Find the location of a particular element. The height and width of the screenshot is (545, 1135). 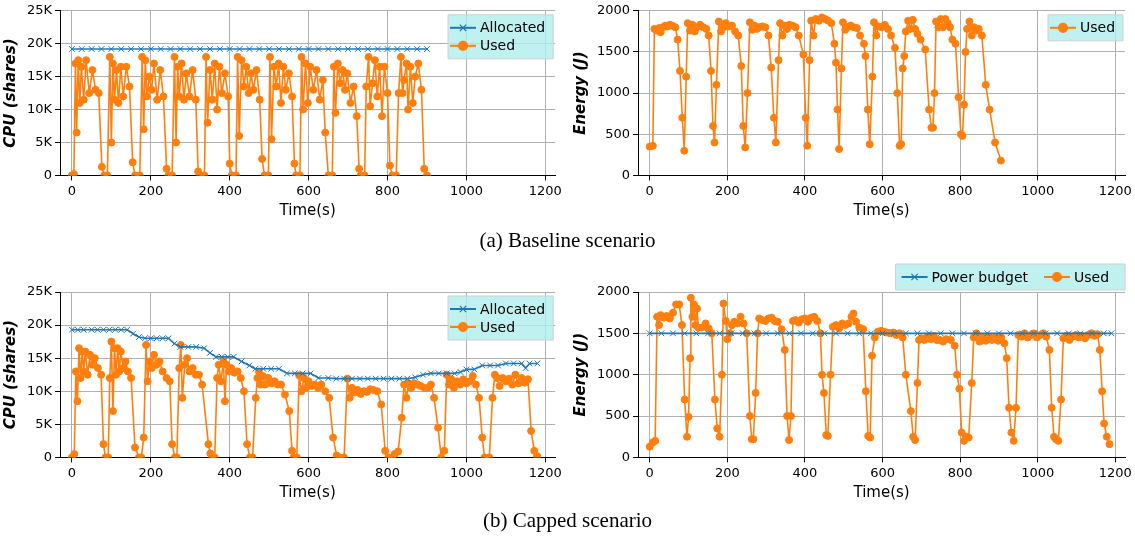

text: (a) Baseline scenario is located at coordinates (567, 240).